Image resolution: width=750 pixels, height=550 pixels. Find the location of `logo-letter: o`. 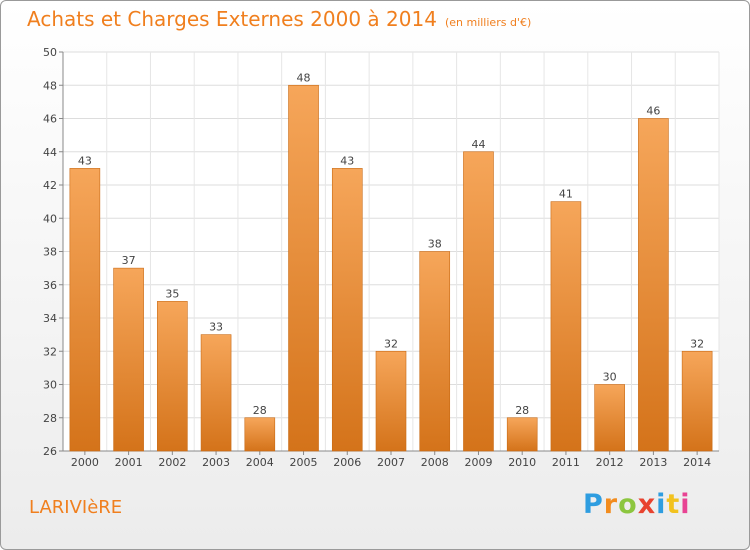

logo-letter: o is located at coordinates (628, 504).